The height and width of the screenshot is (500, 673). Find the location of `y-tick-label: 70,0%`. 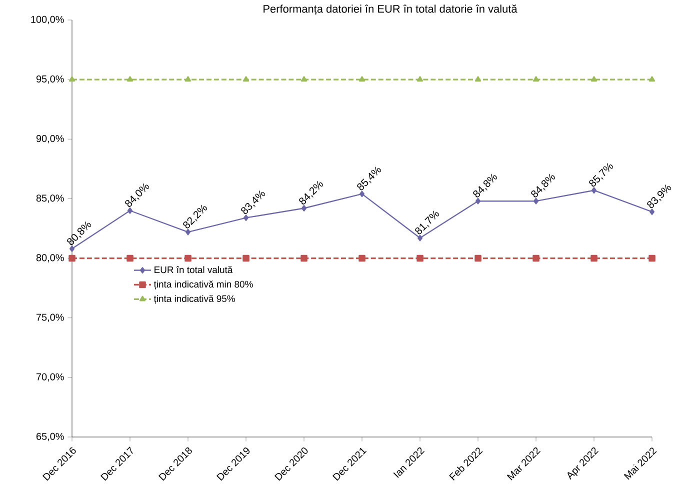

y-tick-label: 70,0% is located at coordinates (50, 377).